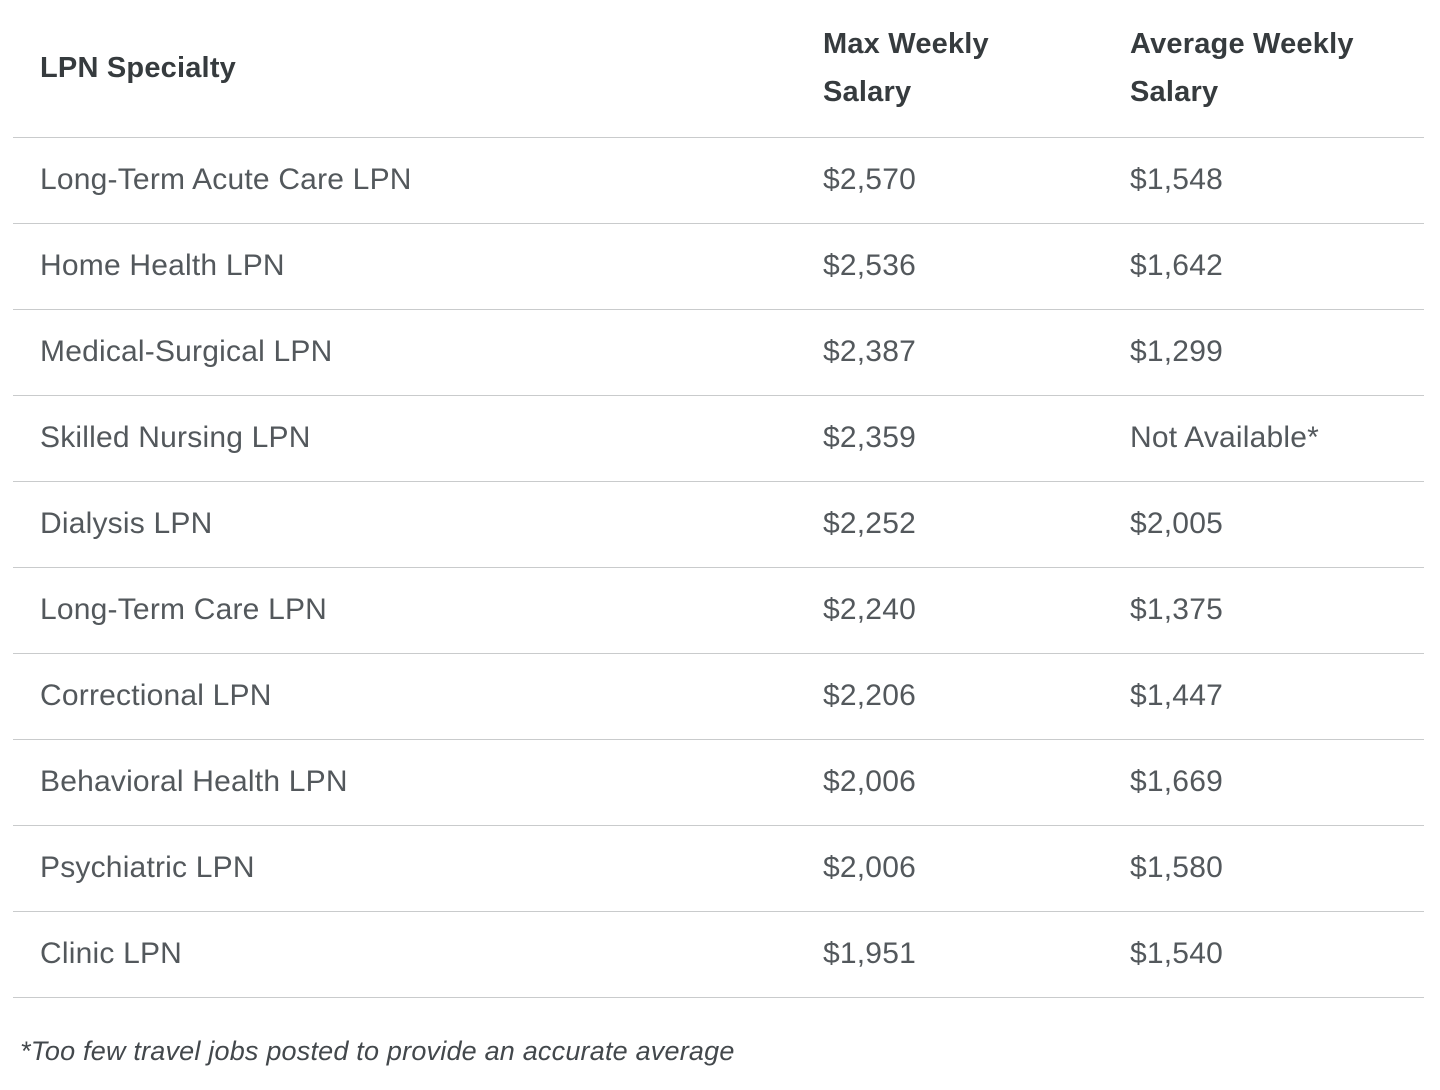 This screenshot has width=1440, height=1090. I want to click on max-salary-cell: $2,206, so click(976, 696).